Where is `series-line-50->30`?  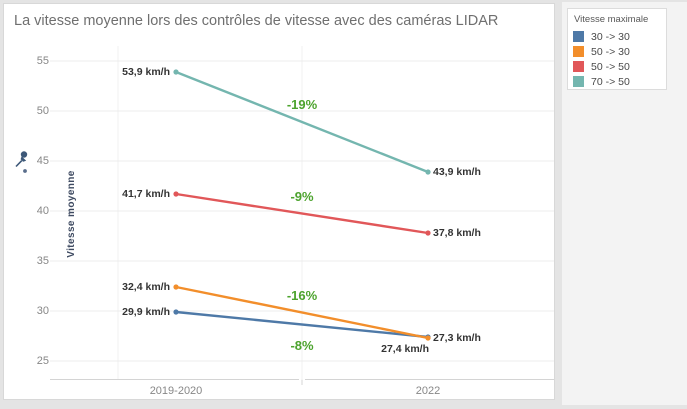 series-line-50->30 is located at coordinates (302, 312).